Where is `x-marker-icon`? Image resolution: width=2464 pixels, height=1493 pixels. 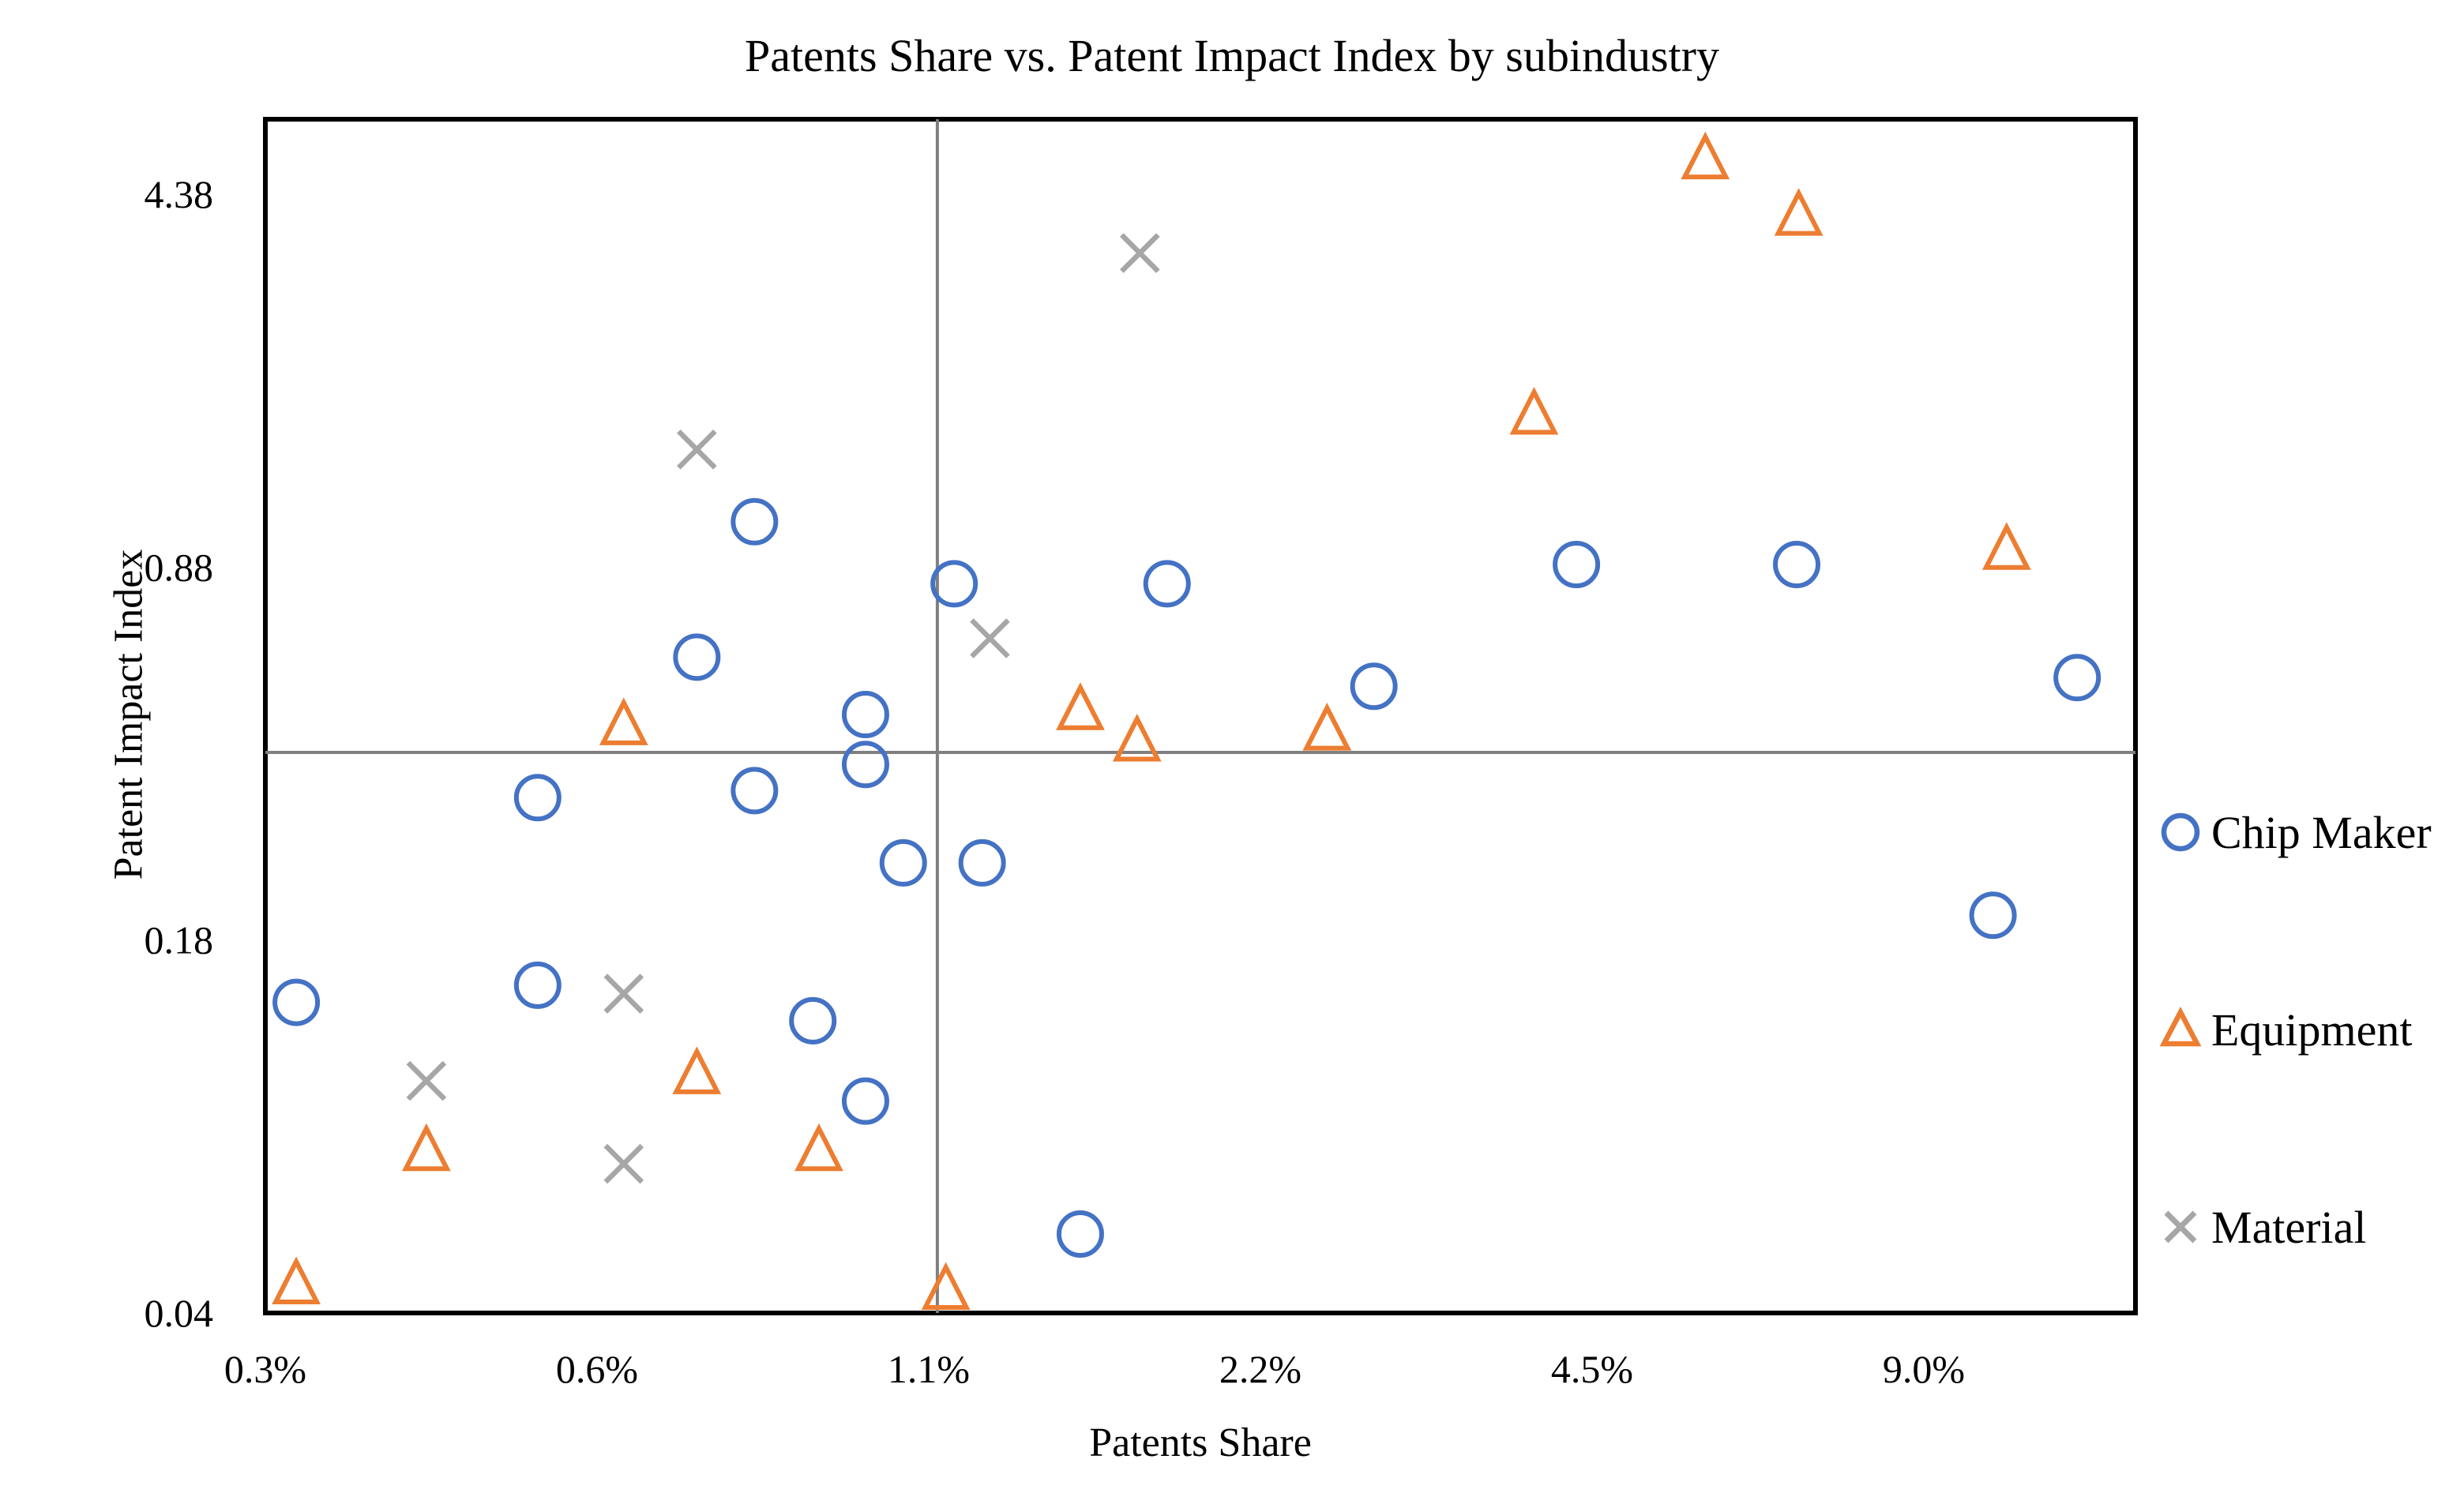 x-marker-icon is located at coordinates (2180, 1227).